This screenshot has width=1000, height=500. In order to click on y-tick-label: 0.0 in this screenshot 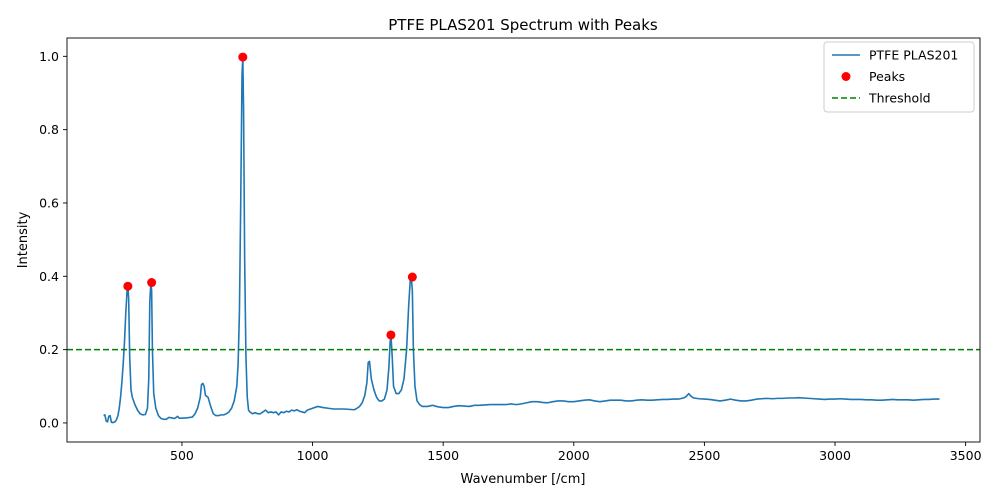, I will do `click(49, 422)`.